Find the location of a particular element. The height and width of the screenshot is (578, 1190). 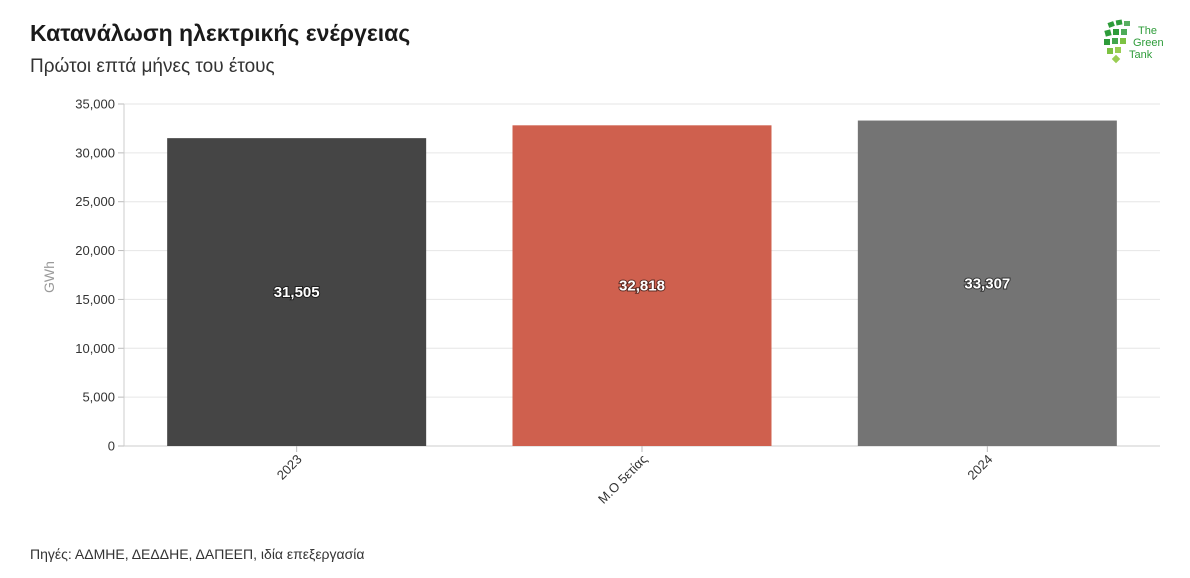

logo-text-the: The is located at coordinates (1147, 31).